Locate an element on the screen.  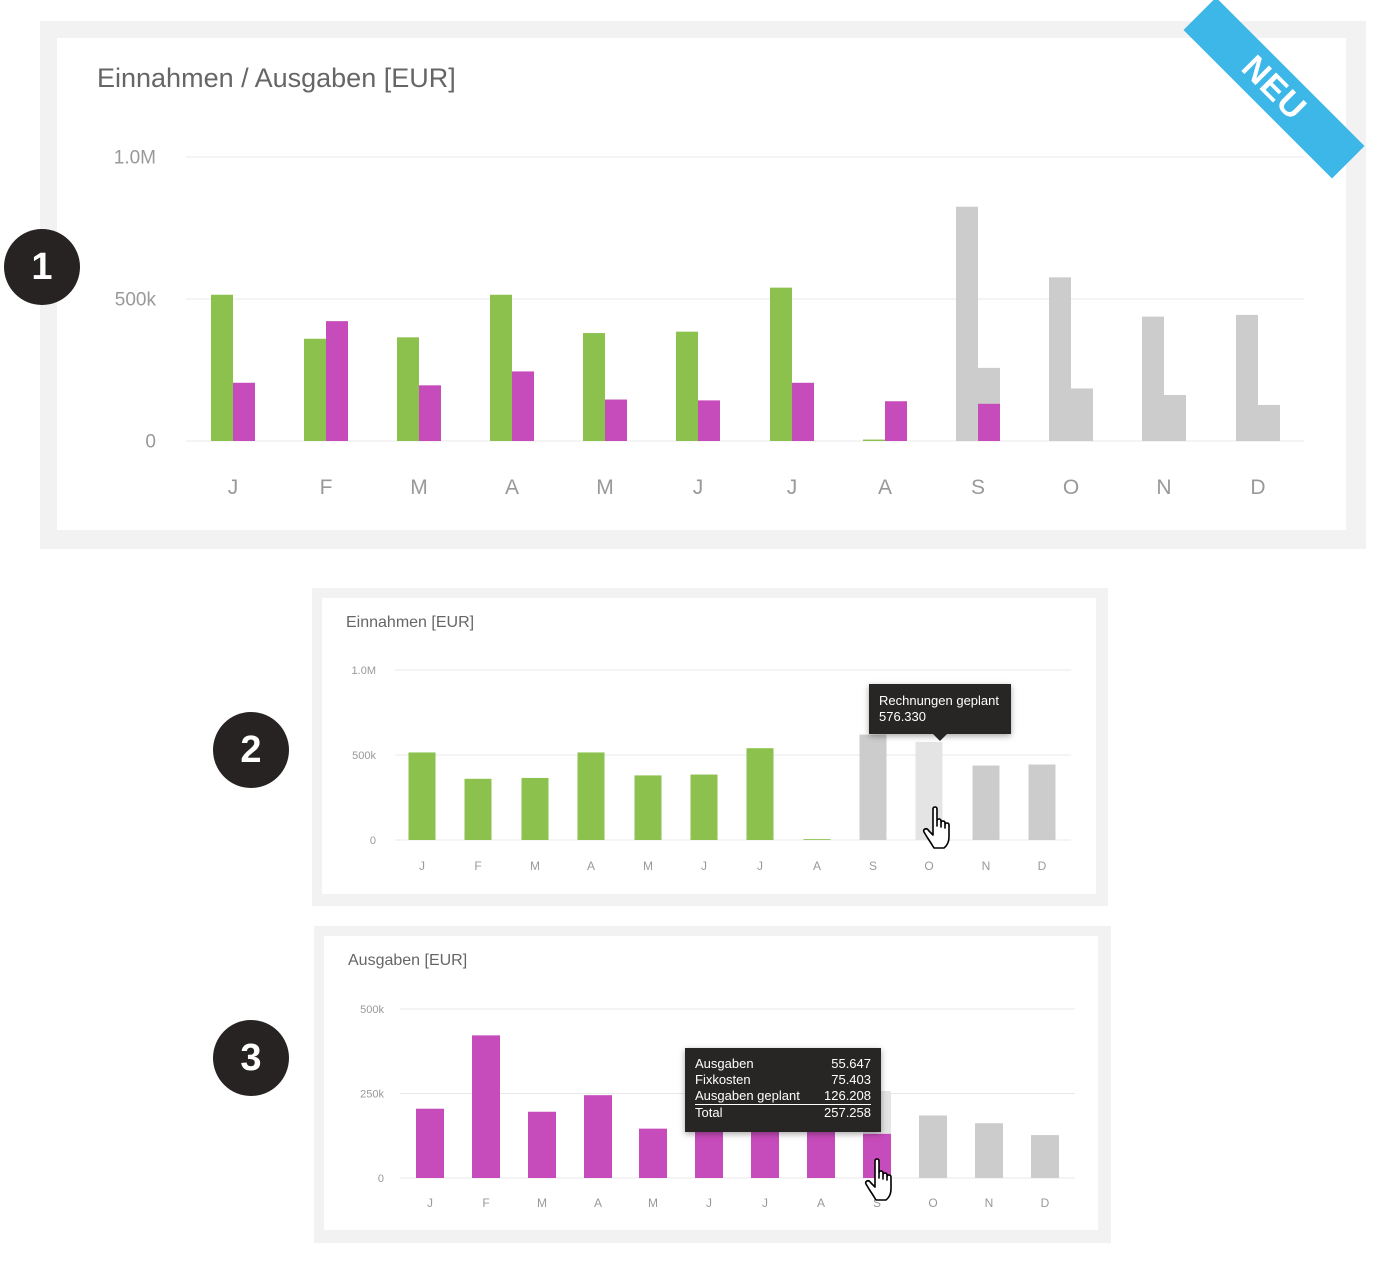
hand-cursor-icon is located at coordinates (878, 1179).